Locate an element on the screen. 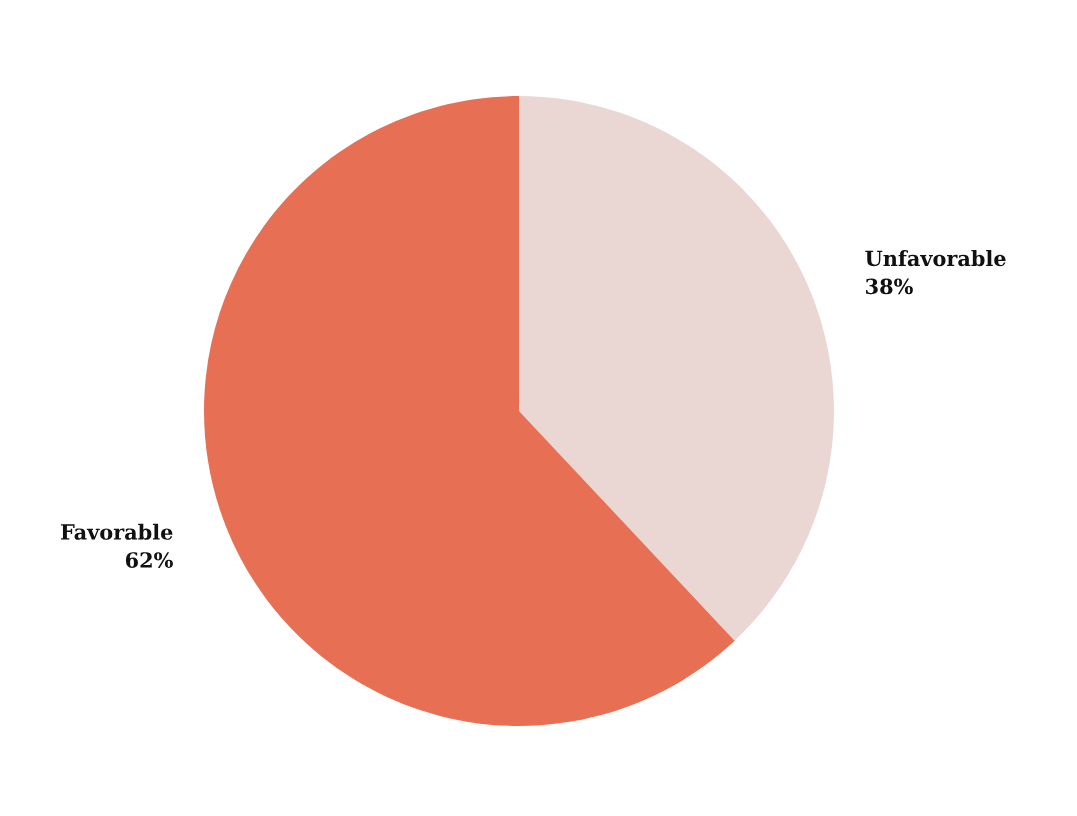 The image size is (1077, 816). data-label: 62% is located at coordinates (149, 560).